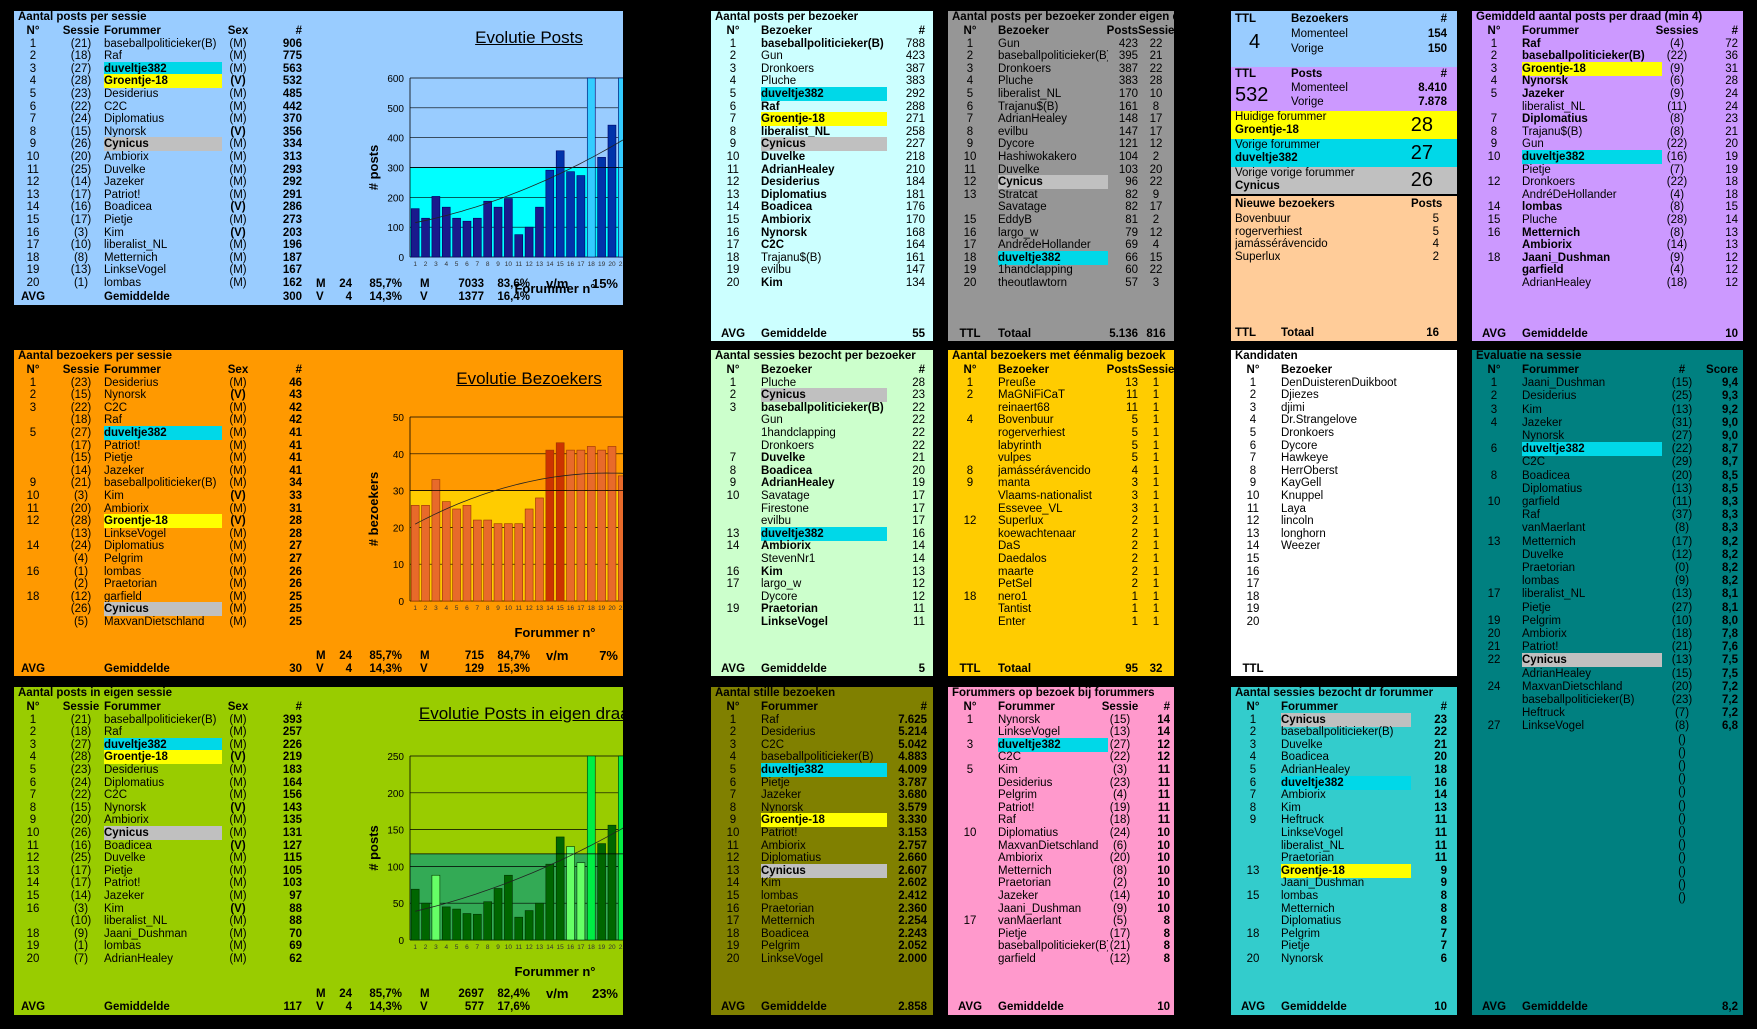 The width and height of the screenshot is (1757, 1029). I want to click on table-cell: 69, so click(1131, 245).